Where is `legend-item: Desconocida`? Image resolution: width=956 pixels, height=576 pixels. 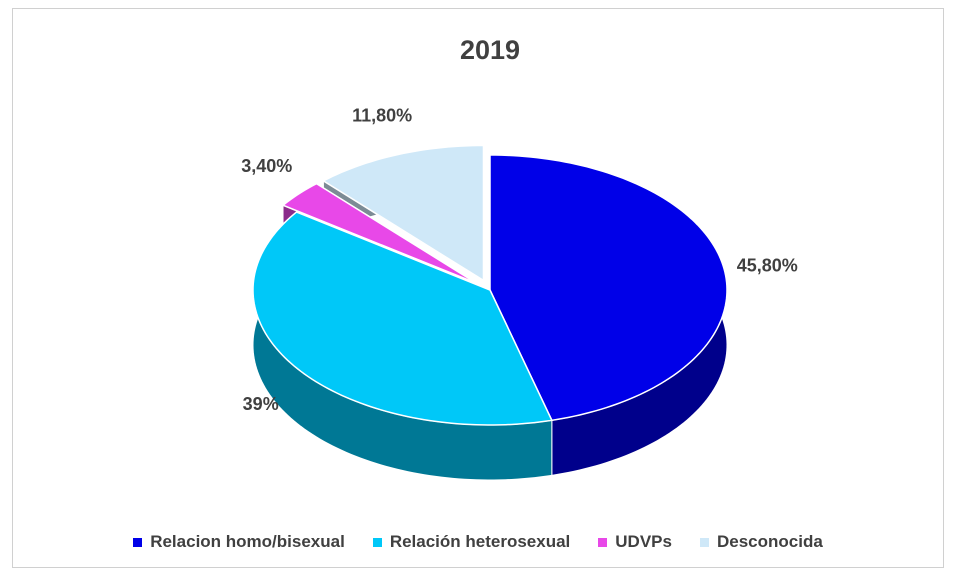 legend-item: Desconocida is located at coordinates (761, 542).